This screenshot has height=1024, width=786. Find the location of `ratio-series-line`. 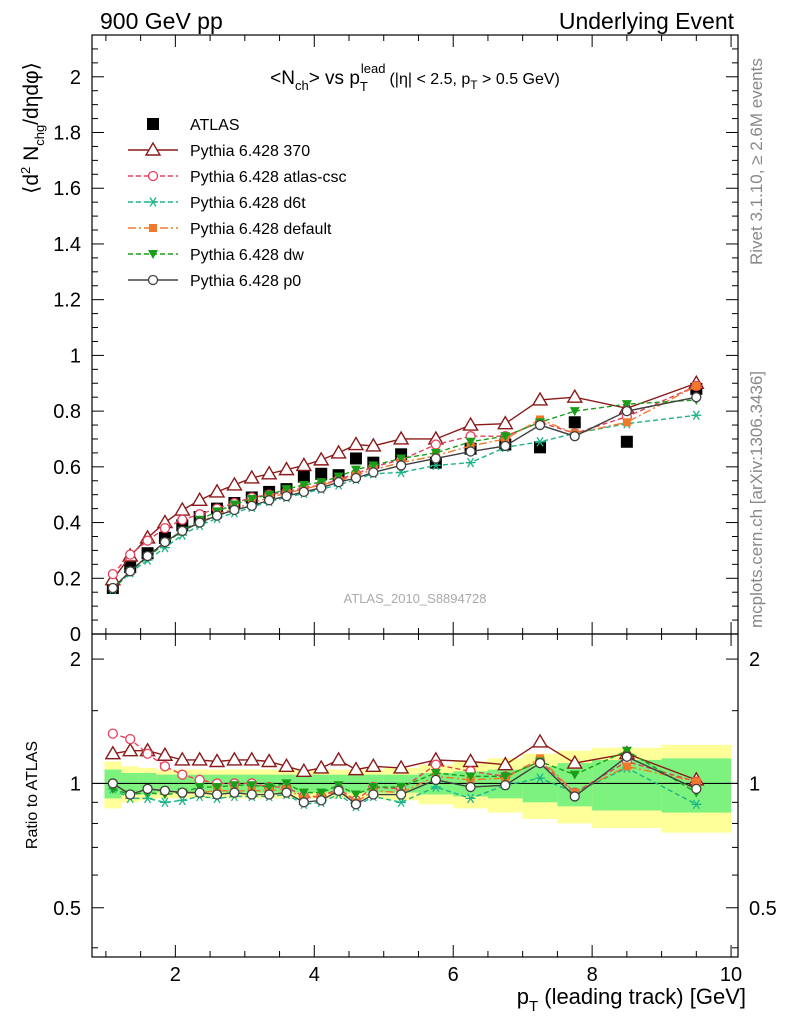

ratio-series-line is located at coordinates (404, 787).